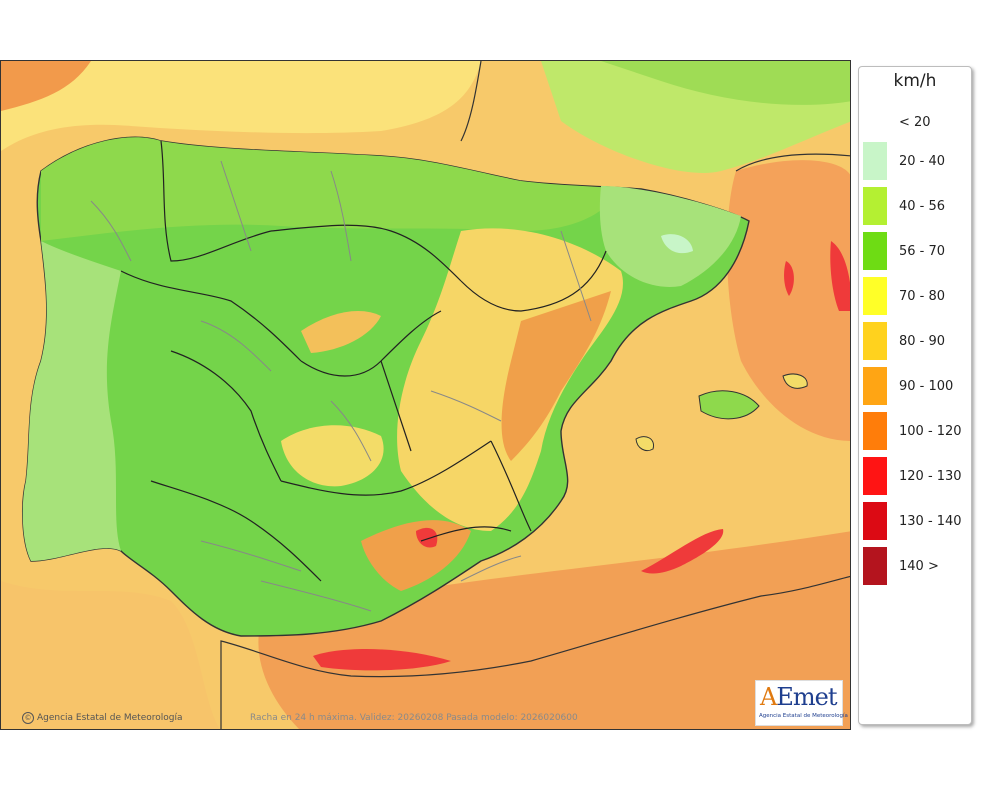 This screenshot has width=1000, height=790. What do you see at coordinates (922, 296) in the screenshot?
I see `legend-label: 70 - 80` at bounding box center [922, 296].